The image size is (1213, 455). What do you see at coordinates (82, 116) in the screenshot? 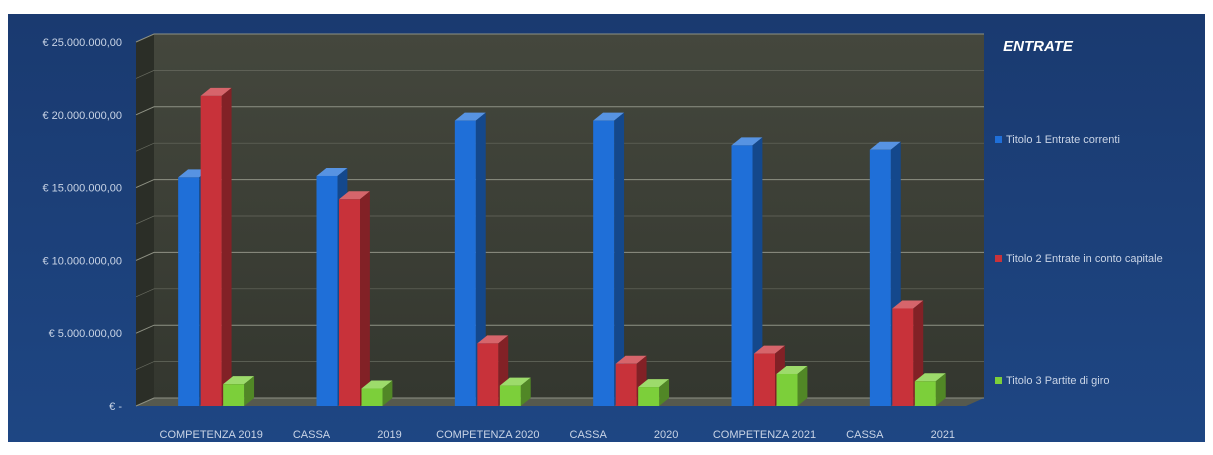
I see `y-tick-label: € 20.000.000,00` at bounding box center [82, 116].